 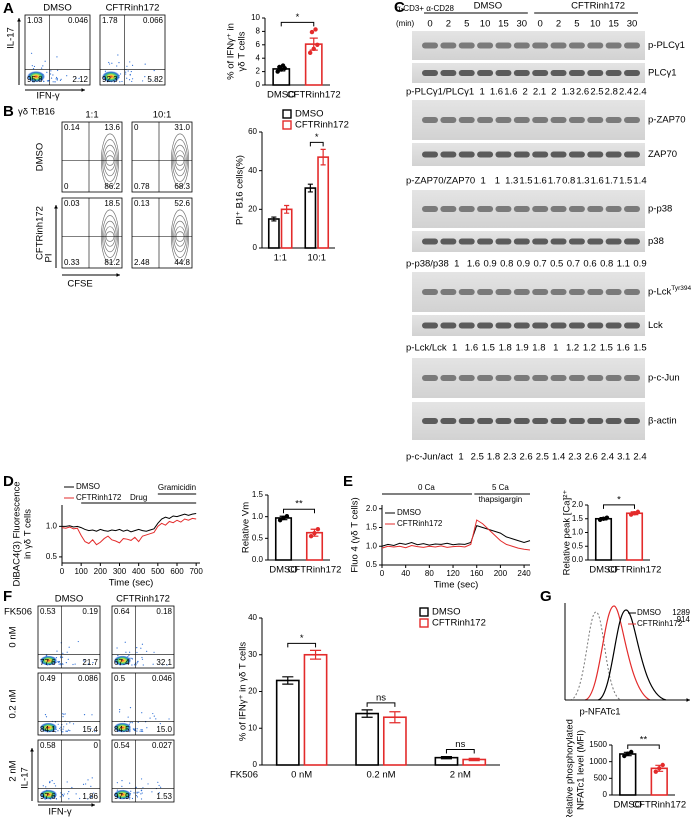 What do you see at coordinates (131, 583) in the screenshot?
I see `x-axis-label: Time (sec)` at bounding box center [131, 583].